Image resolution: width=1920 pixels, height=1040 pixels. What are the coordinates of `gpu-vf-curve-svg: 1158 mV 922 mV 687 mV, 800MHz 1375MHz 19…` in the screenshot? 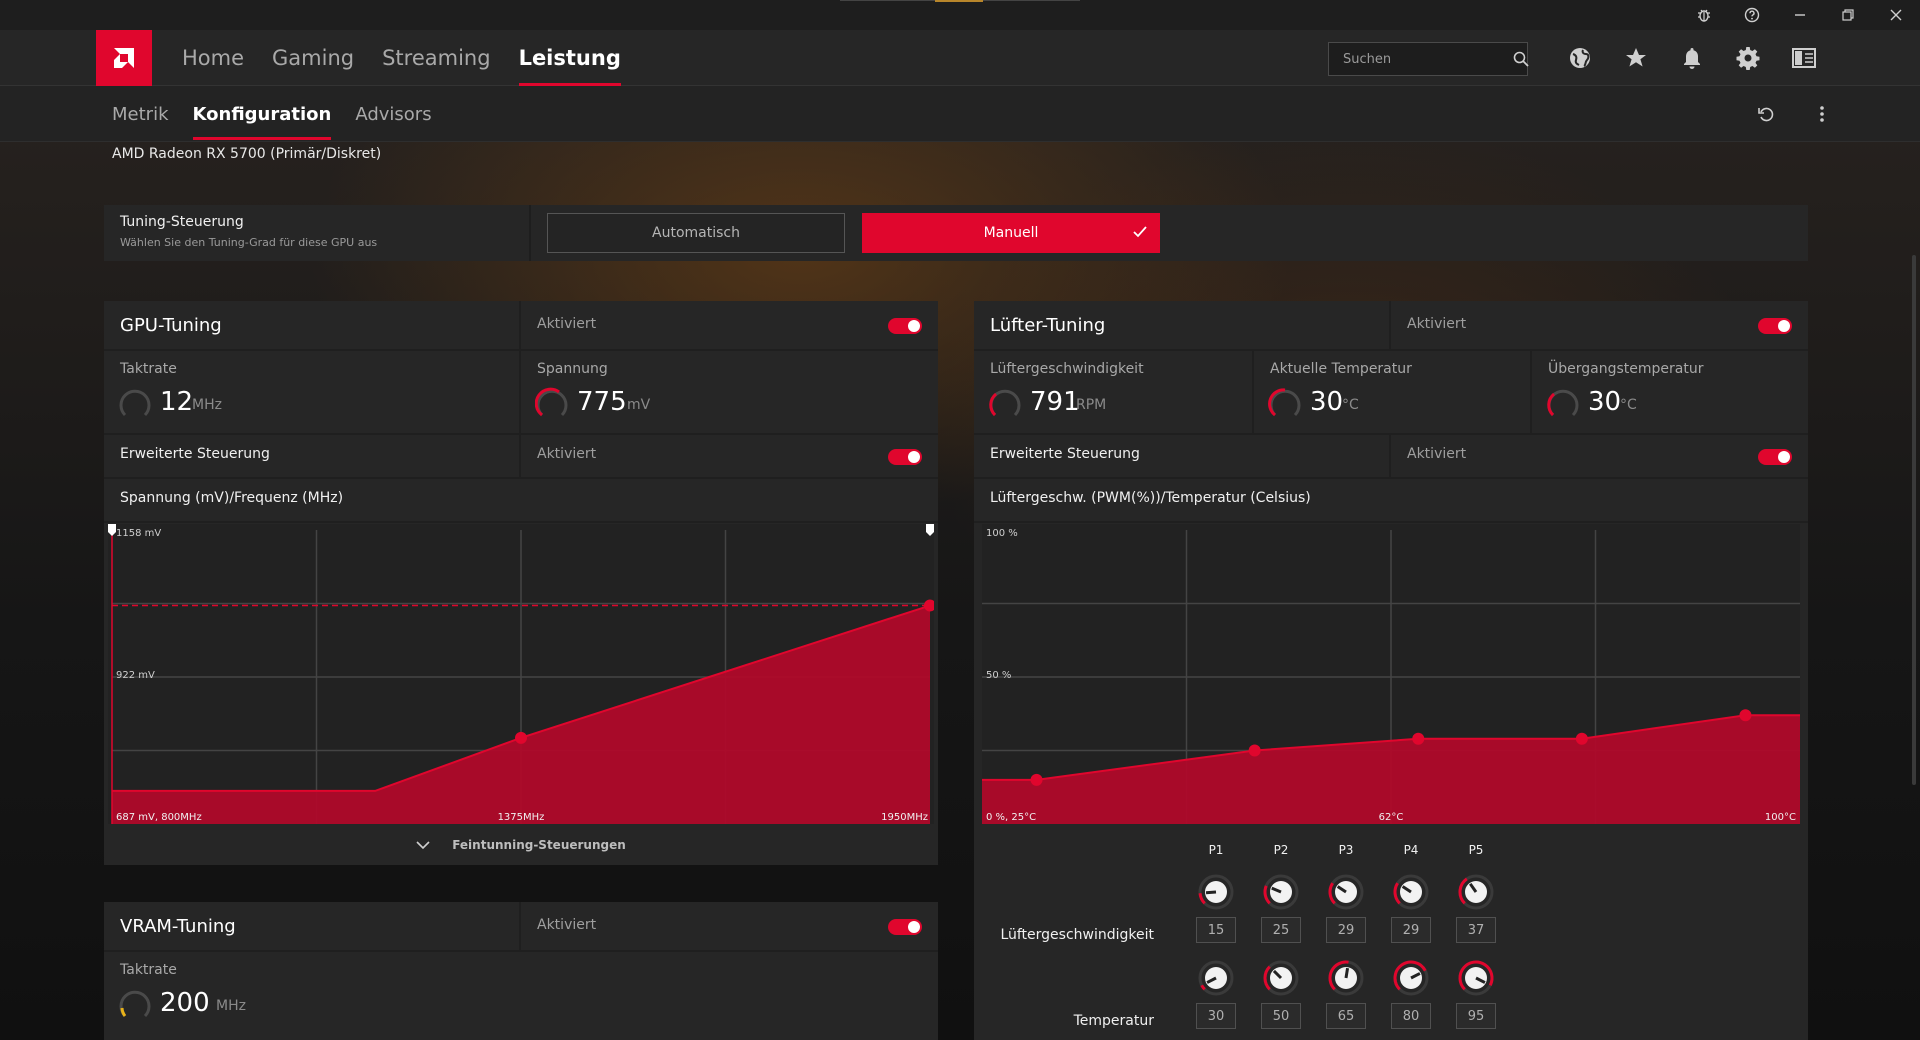 It's located at (522, 674).